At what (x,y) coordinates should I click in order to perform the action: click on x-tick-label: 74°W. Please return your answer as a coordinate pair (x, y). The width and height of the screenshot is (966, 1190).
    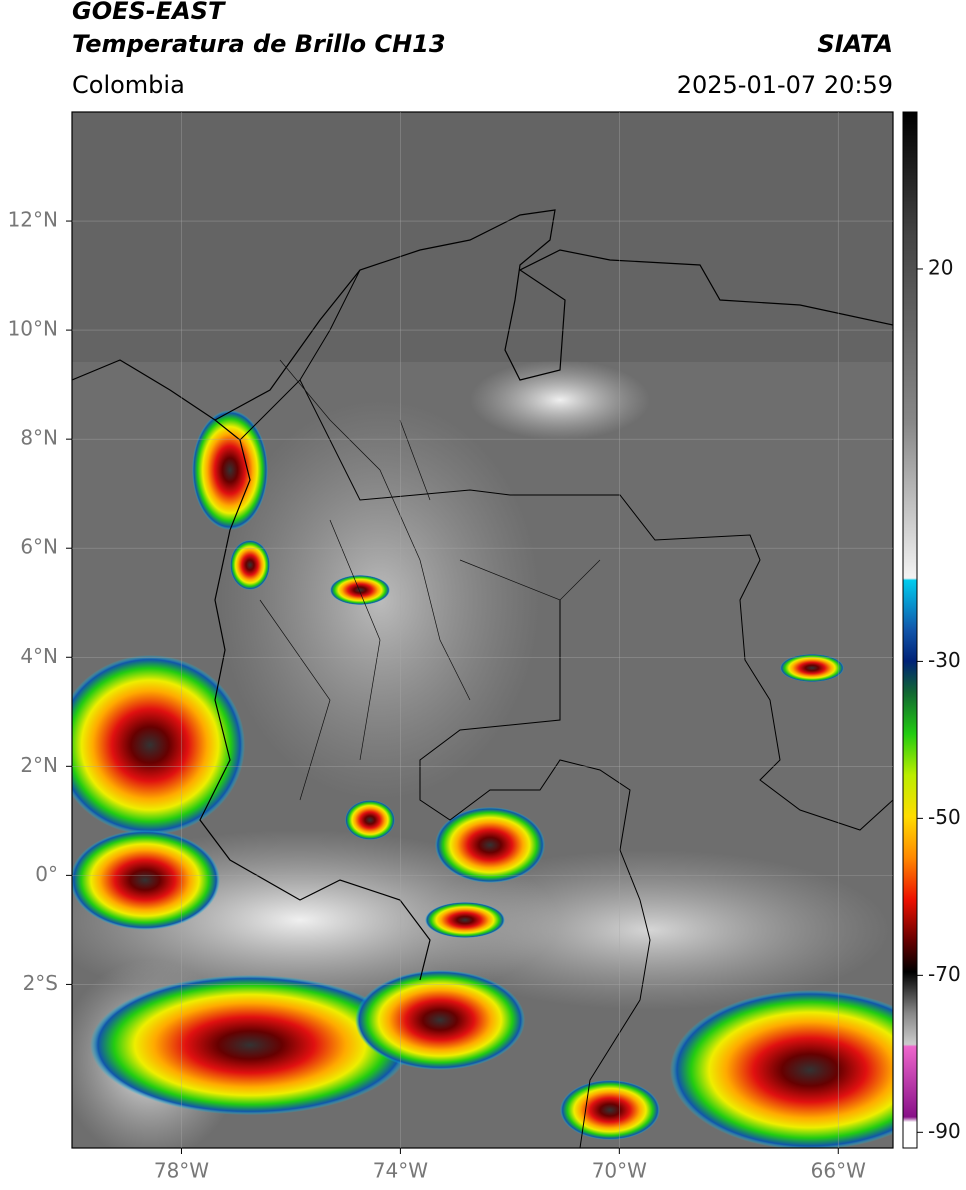
    Looking at the image, I should click on (400, 1171).